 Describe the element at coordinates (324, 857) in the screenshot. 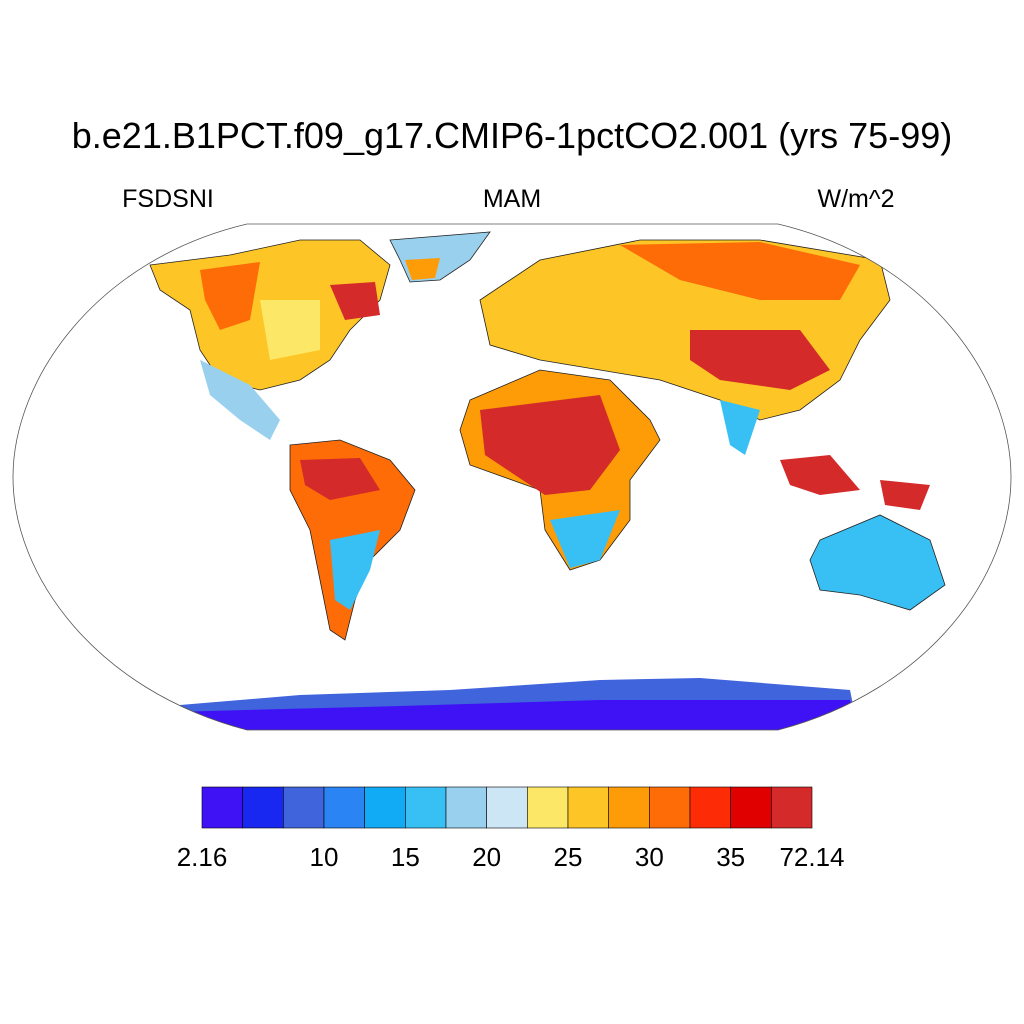

I see `colorbar-label: 10` at that location.